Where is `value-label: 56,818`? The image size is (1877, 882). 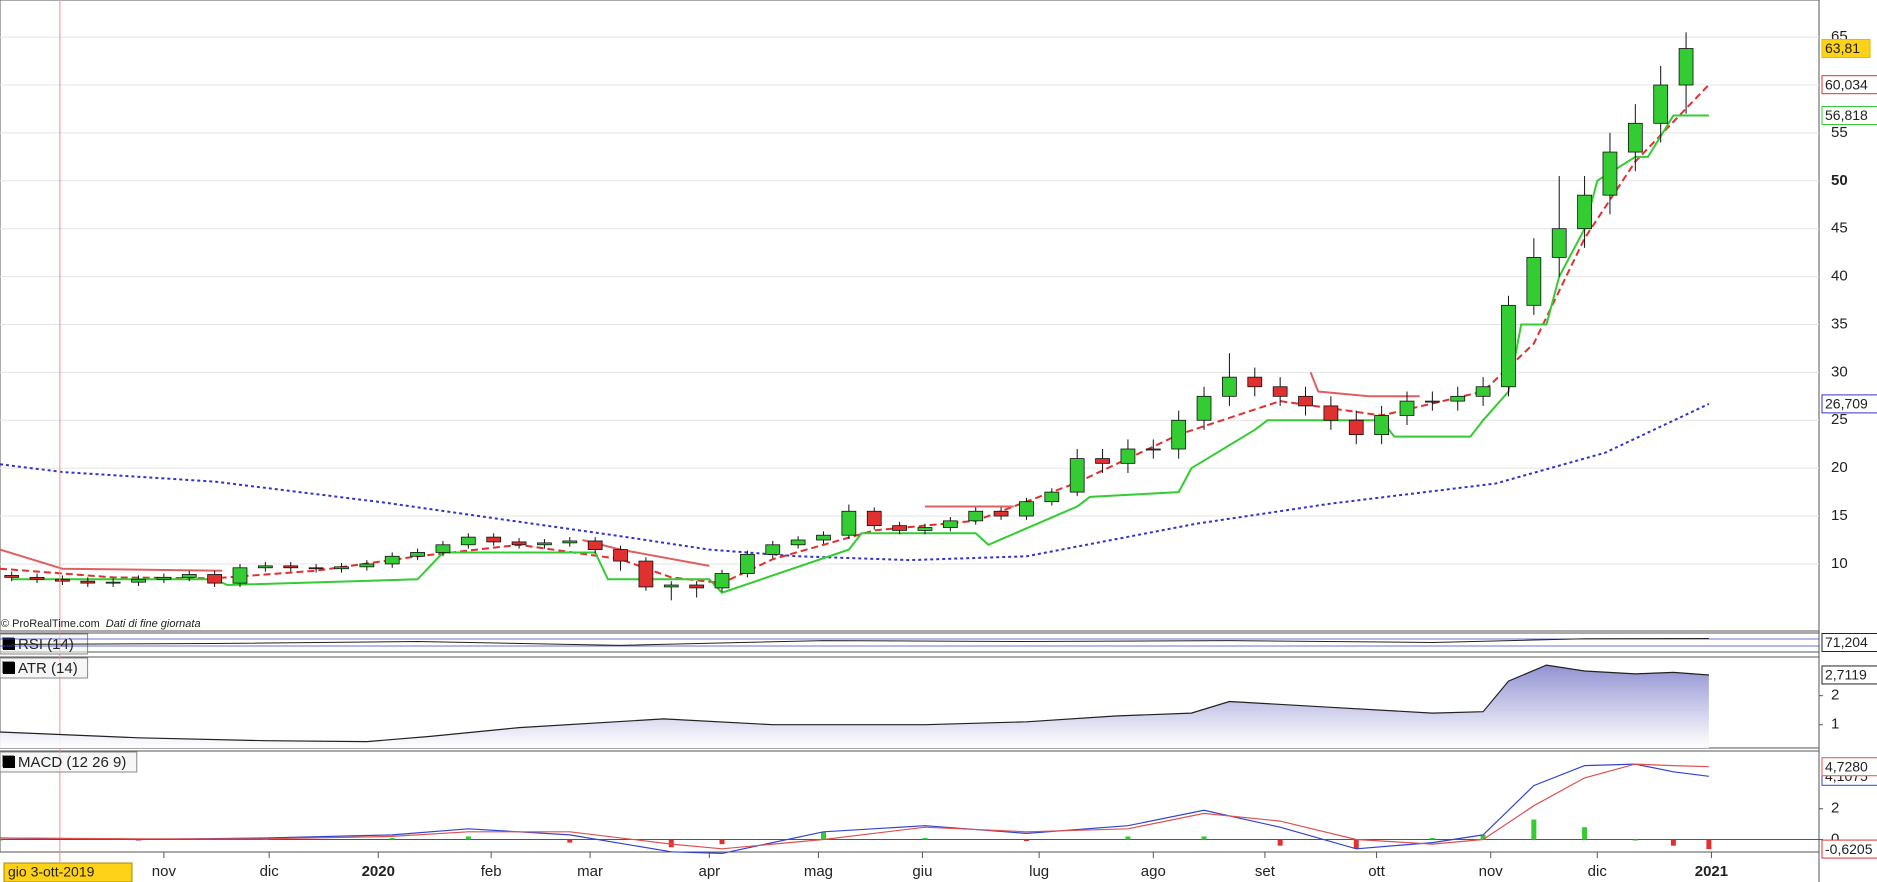 value-label: 56,818 is located at coordinates (1846, 115).